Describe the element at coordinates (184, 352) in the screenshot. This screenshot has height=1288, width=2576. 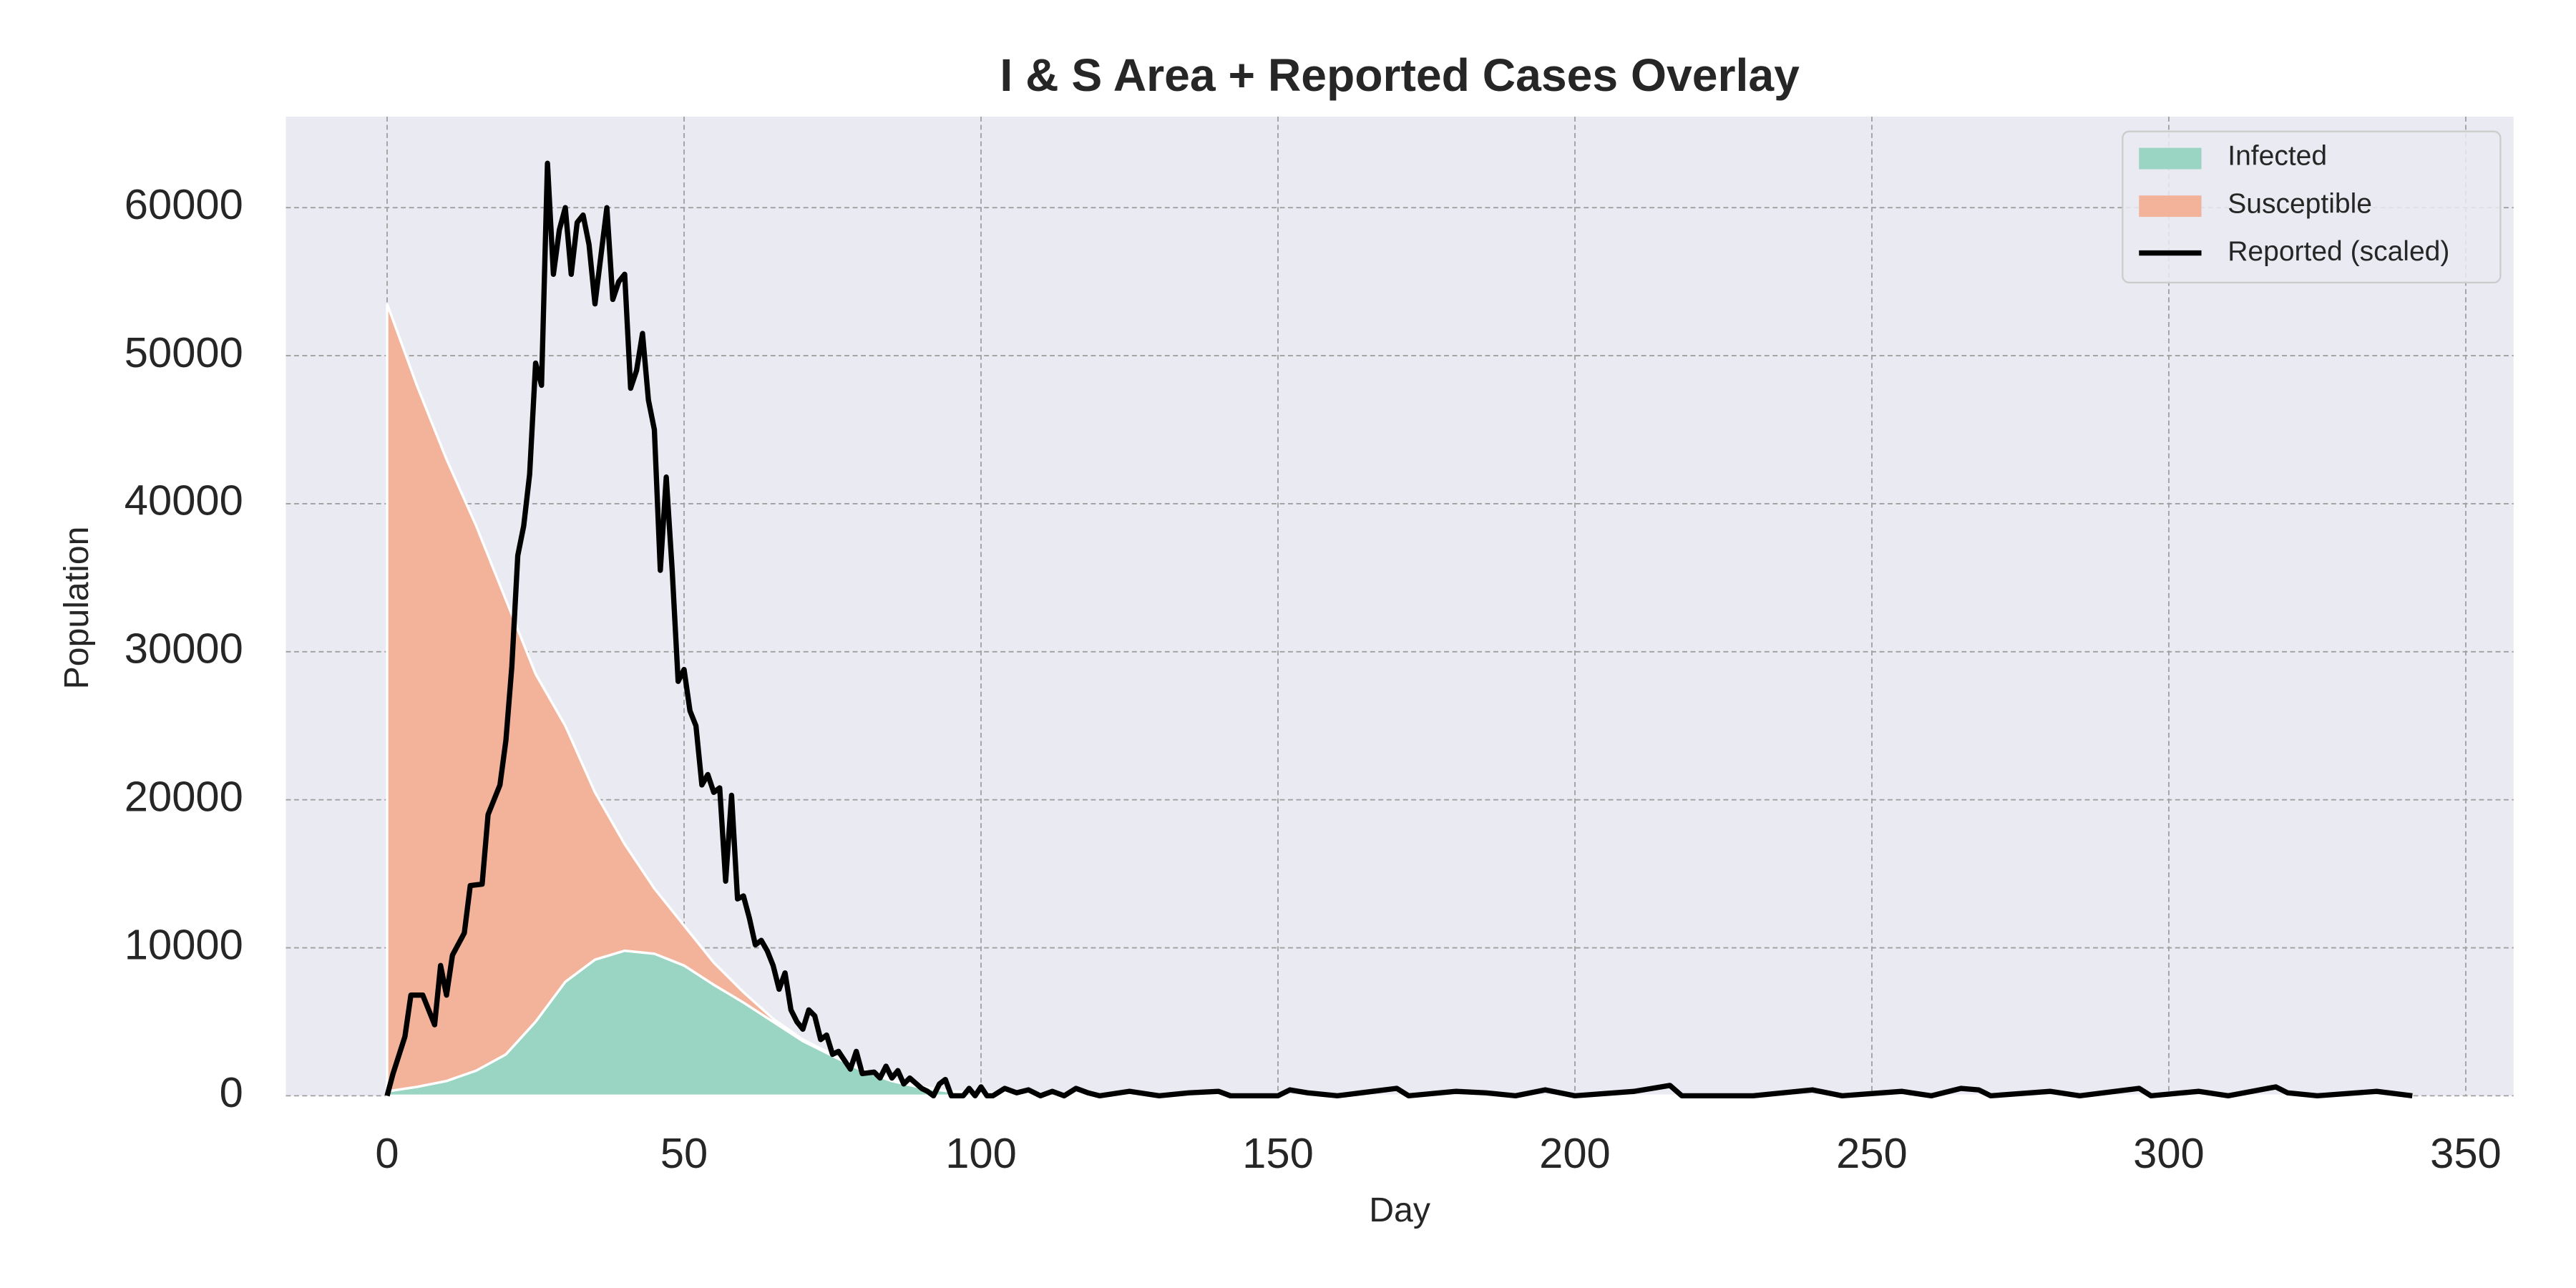
I see `y-tick-label: 50000` at that location.